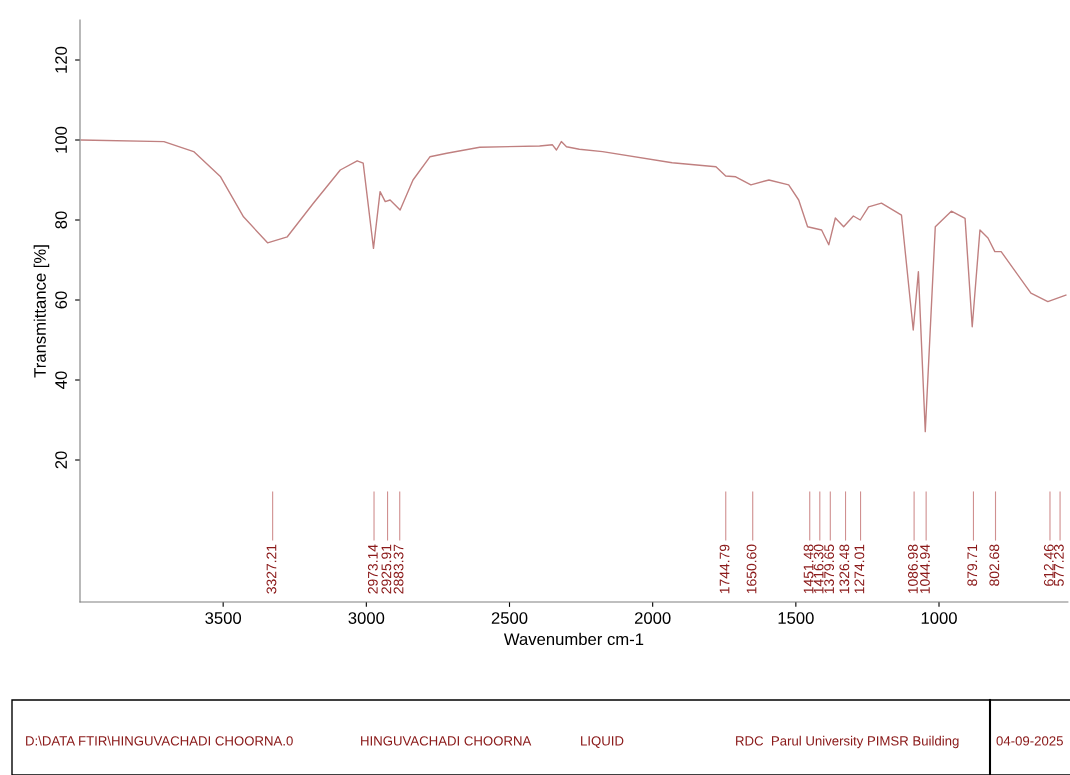 The width and height of the screenshot is (1070, 775). What do you see at coordinates (972, 565) in the screenshot?
I see `ref-line-label: 879.71` at bounding box center [972, 565].